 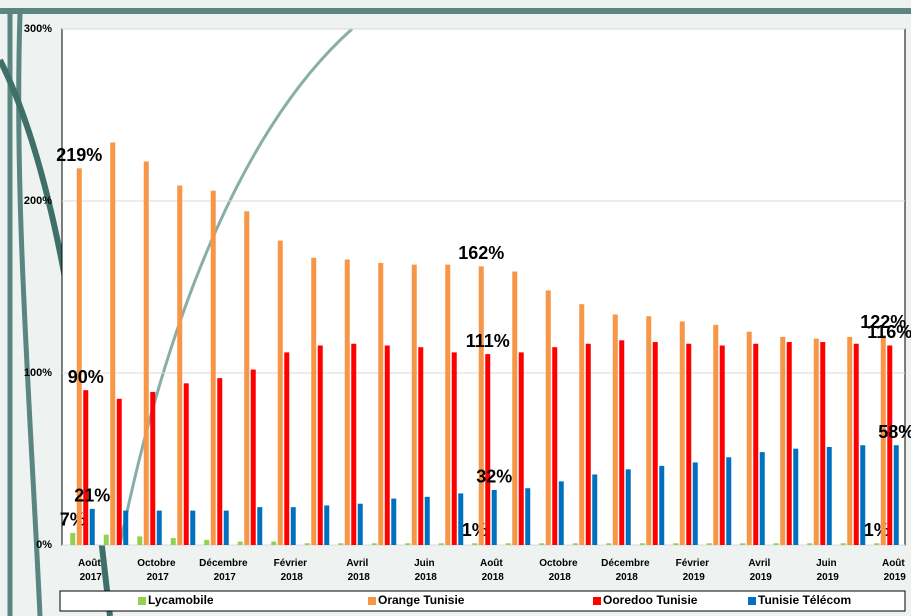 What do you see at coordinates (559, 570) in the screenshot?
I see `x-tick-label: Octobre 2018` at bounding box center [559, 570].